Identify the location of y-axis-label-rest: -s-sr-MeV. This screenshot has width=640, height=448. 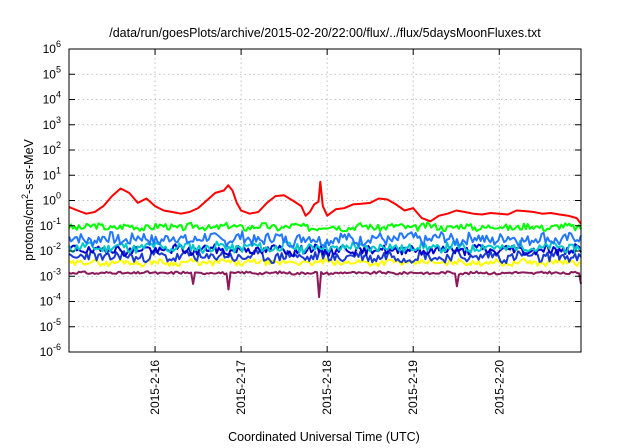
(29, 166).